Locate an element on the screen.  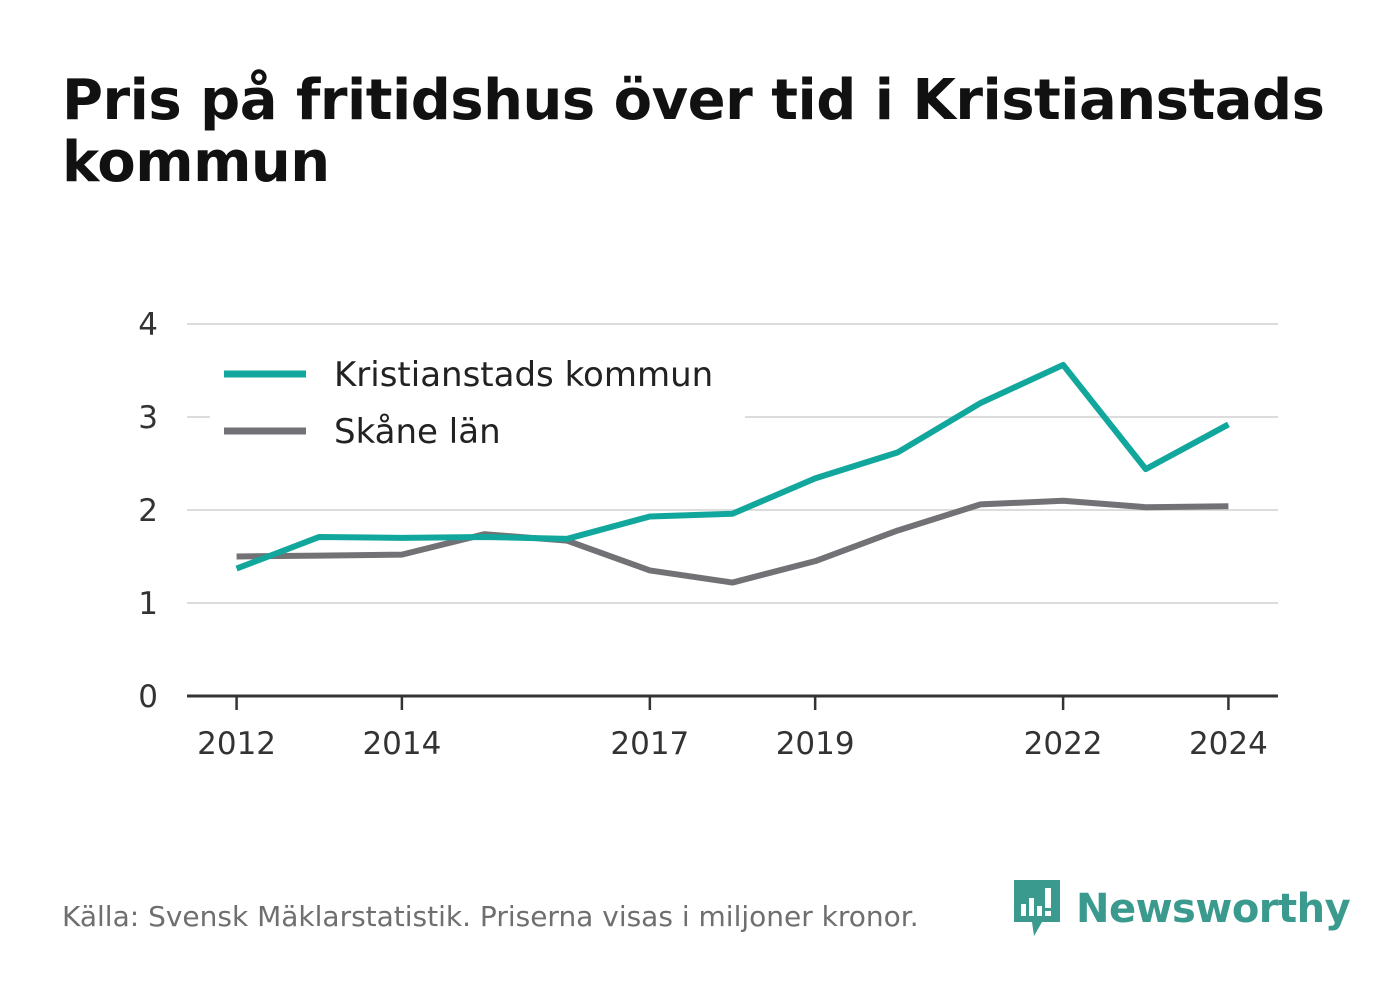
x-tick-label: 2012 is located at coordinates (236, 744).